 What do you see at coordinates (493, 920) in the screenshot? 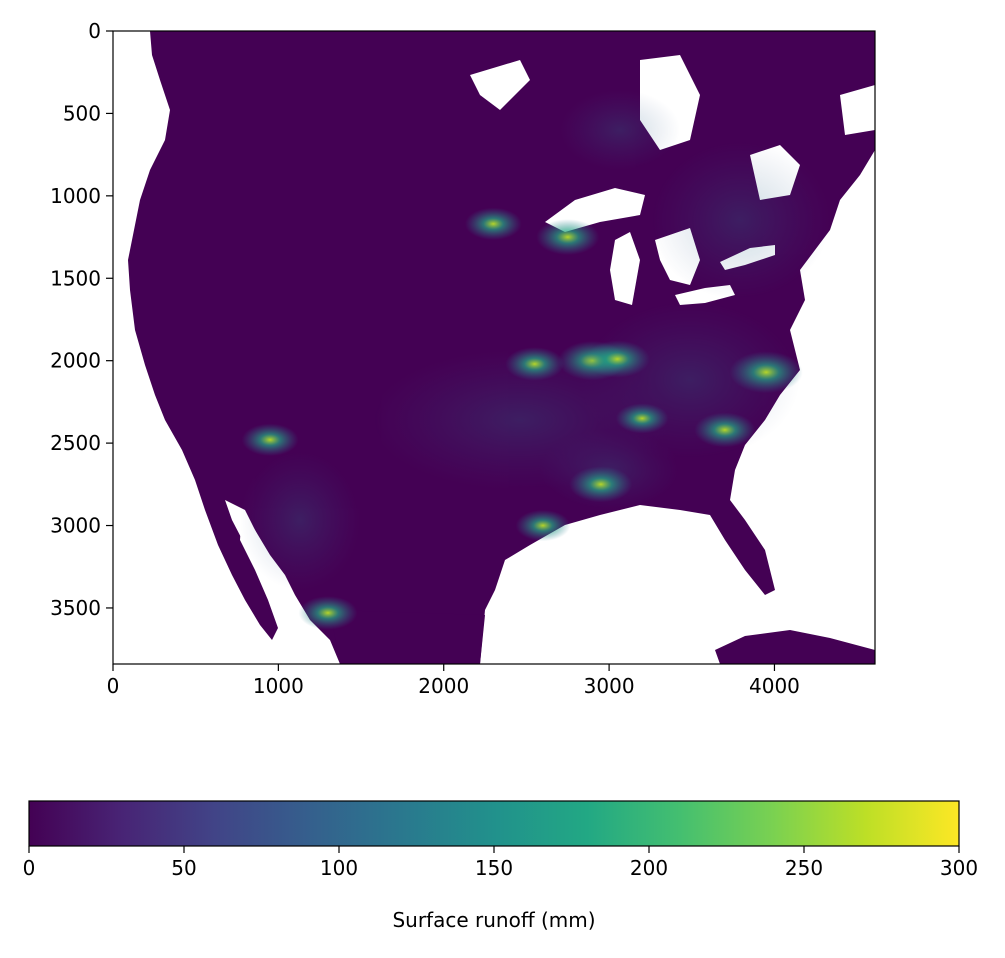
I see `colorbar-label: Surface runoff (mm)` at bounding box center [493, 920].